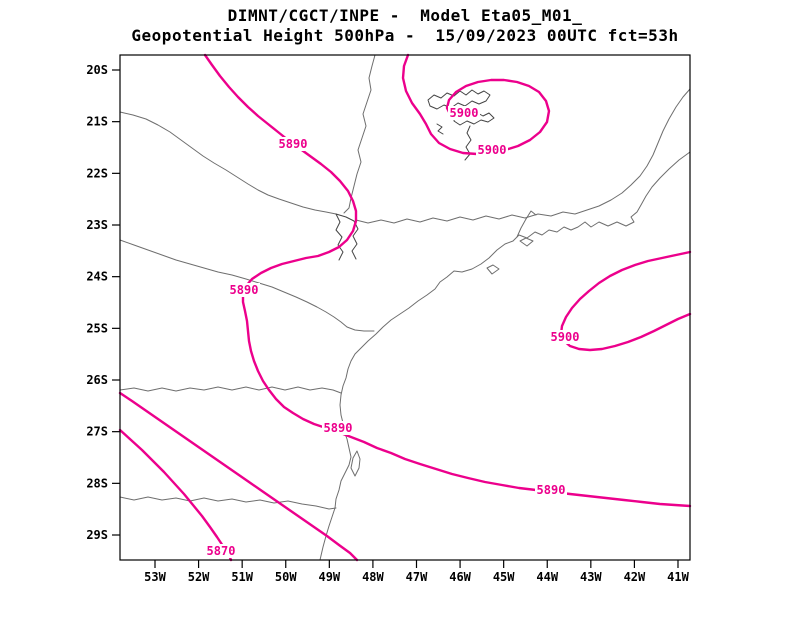 This screenshot has height=618, width=800. I want to click on border-state-south2, so click(228, 503).